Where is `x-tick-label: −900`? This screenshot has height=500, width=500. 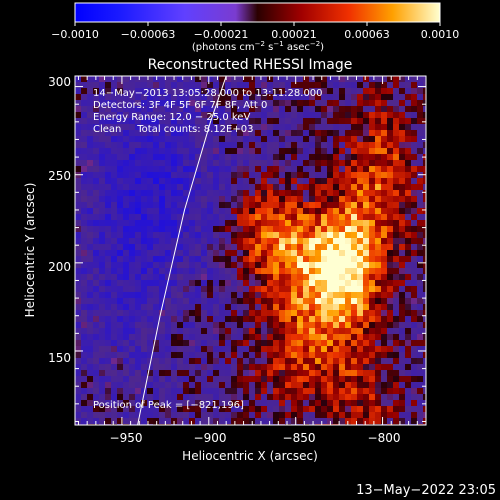 x-tick-label: −900 is located at coordinates (210, 438).